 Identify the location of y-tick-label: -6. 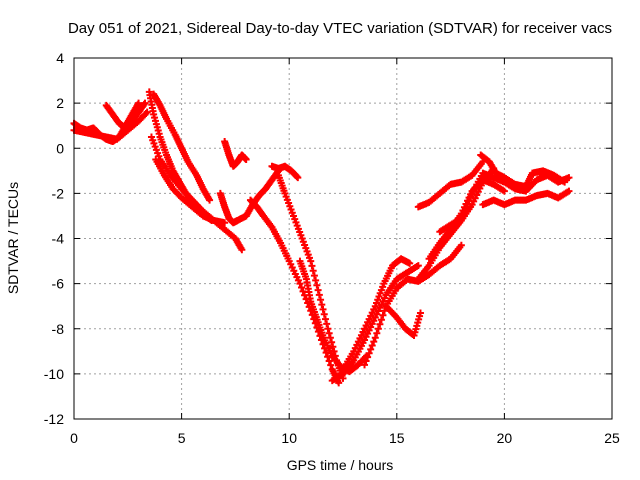
(58, 284).